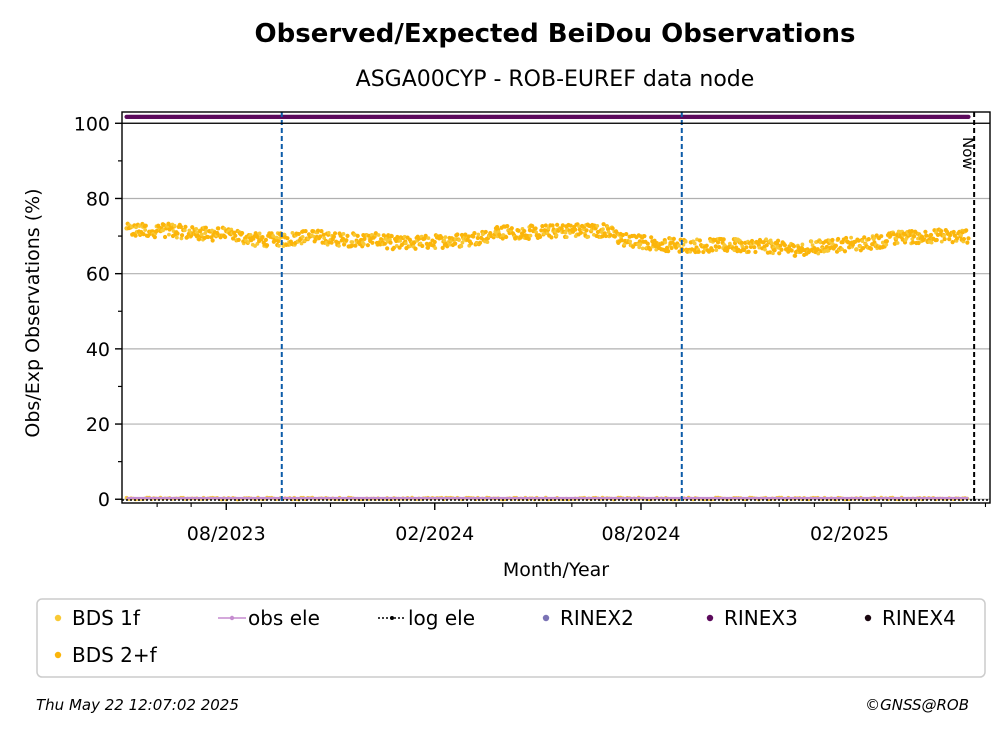 This screenshot has width=1008, height=734. Describe the element at coordinates (571, 524) in the screenshot. I see `x-axis: 08/2023 02/2024 08/2024 02/2025` at that location.